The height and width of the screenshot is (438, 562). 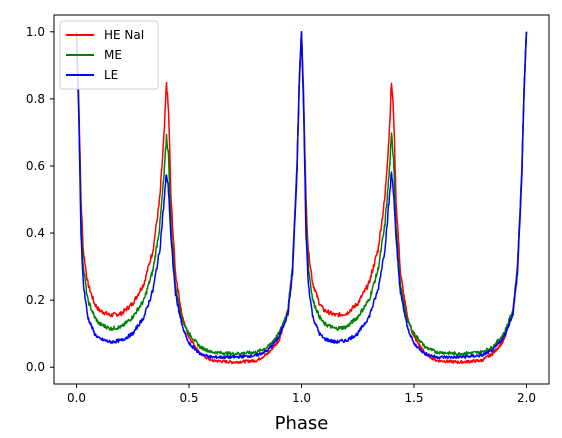 I want to click on legend: HE NaI ME LE, so click(x=109, y=55).